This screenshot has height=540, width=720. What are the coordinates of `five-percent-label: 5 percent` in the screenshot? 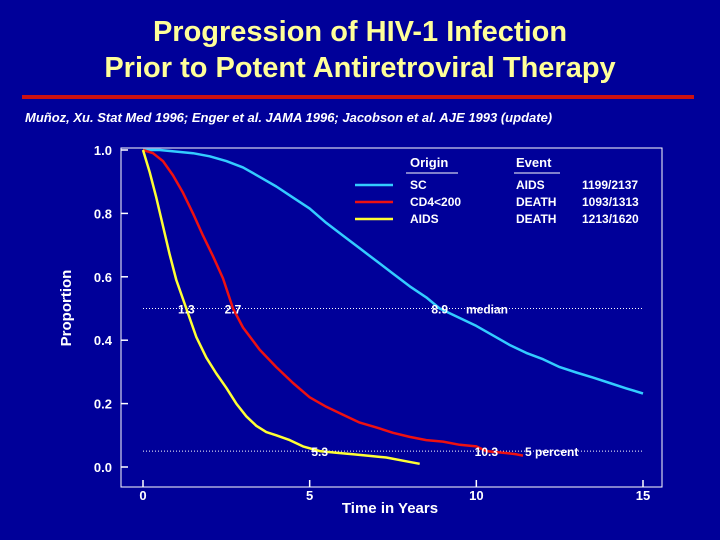 It's located at (551, 452).